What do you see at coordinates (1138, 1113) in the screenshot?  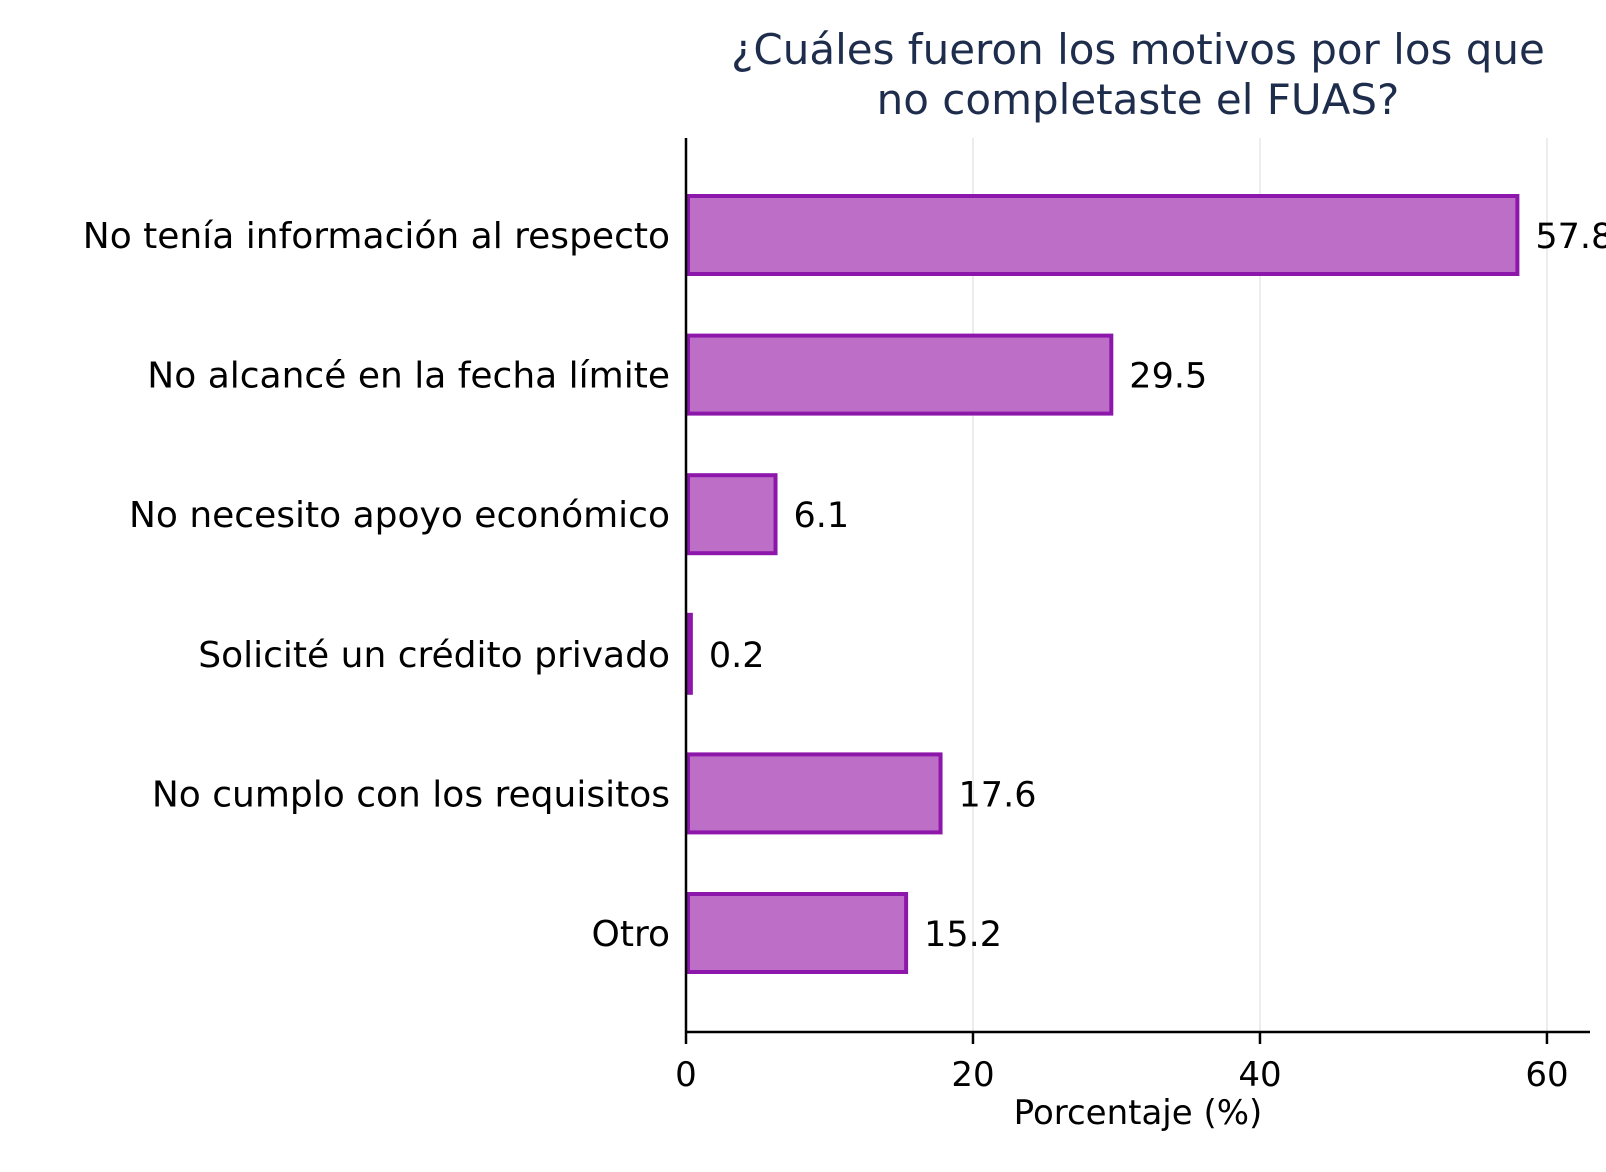 I see `x-axis-label: Porcentaje (%)` at bounding box center [1138, 1113].